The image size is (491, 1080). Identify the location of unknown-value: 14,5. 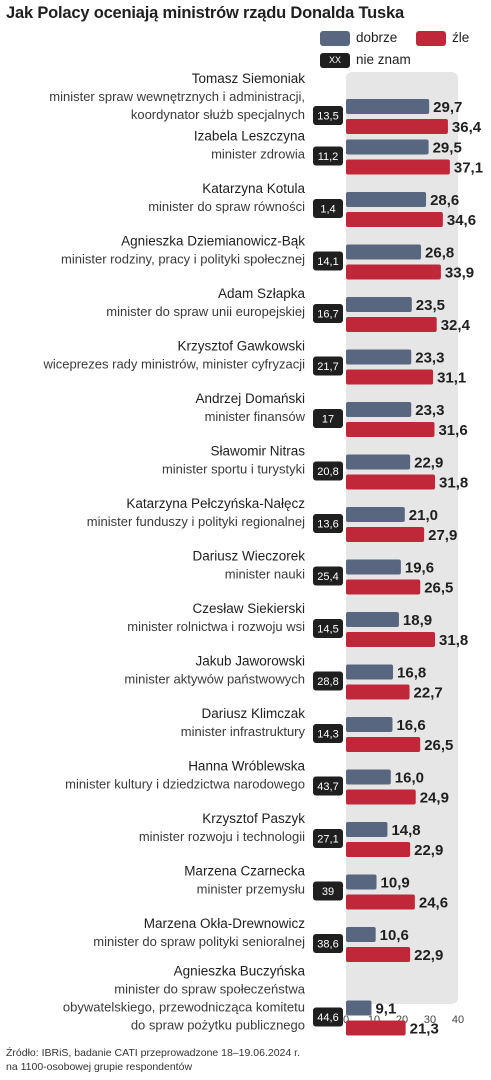
(327, 630).